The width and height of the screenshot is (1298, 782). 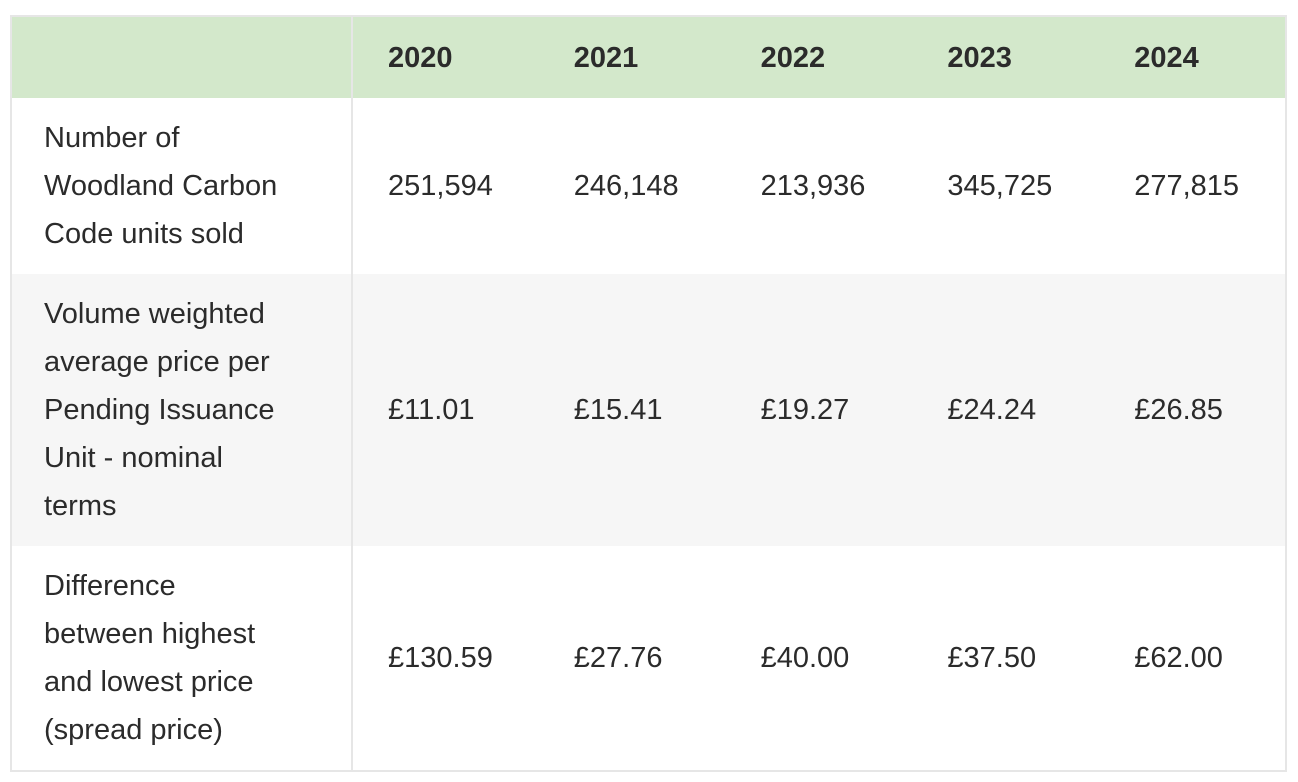 I want to click on data-cell: 246,148, so click(x=632, y=186).